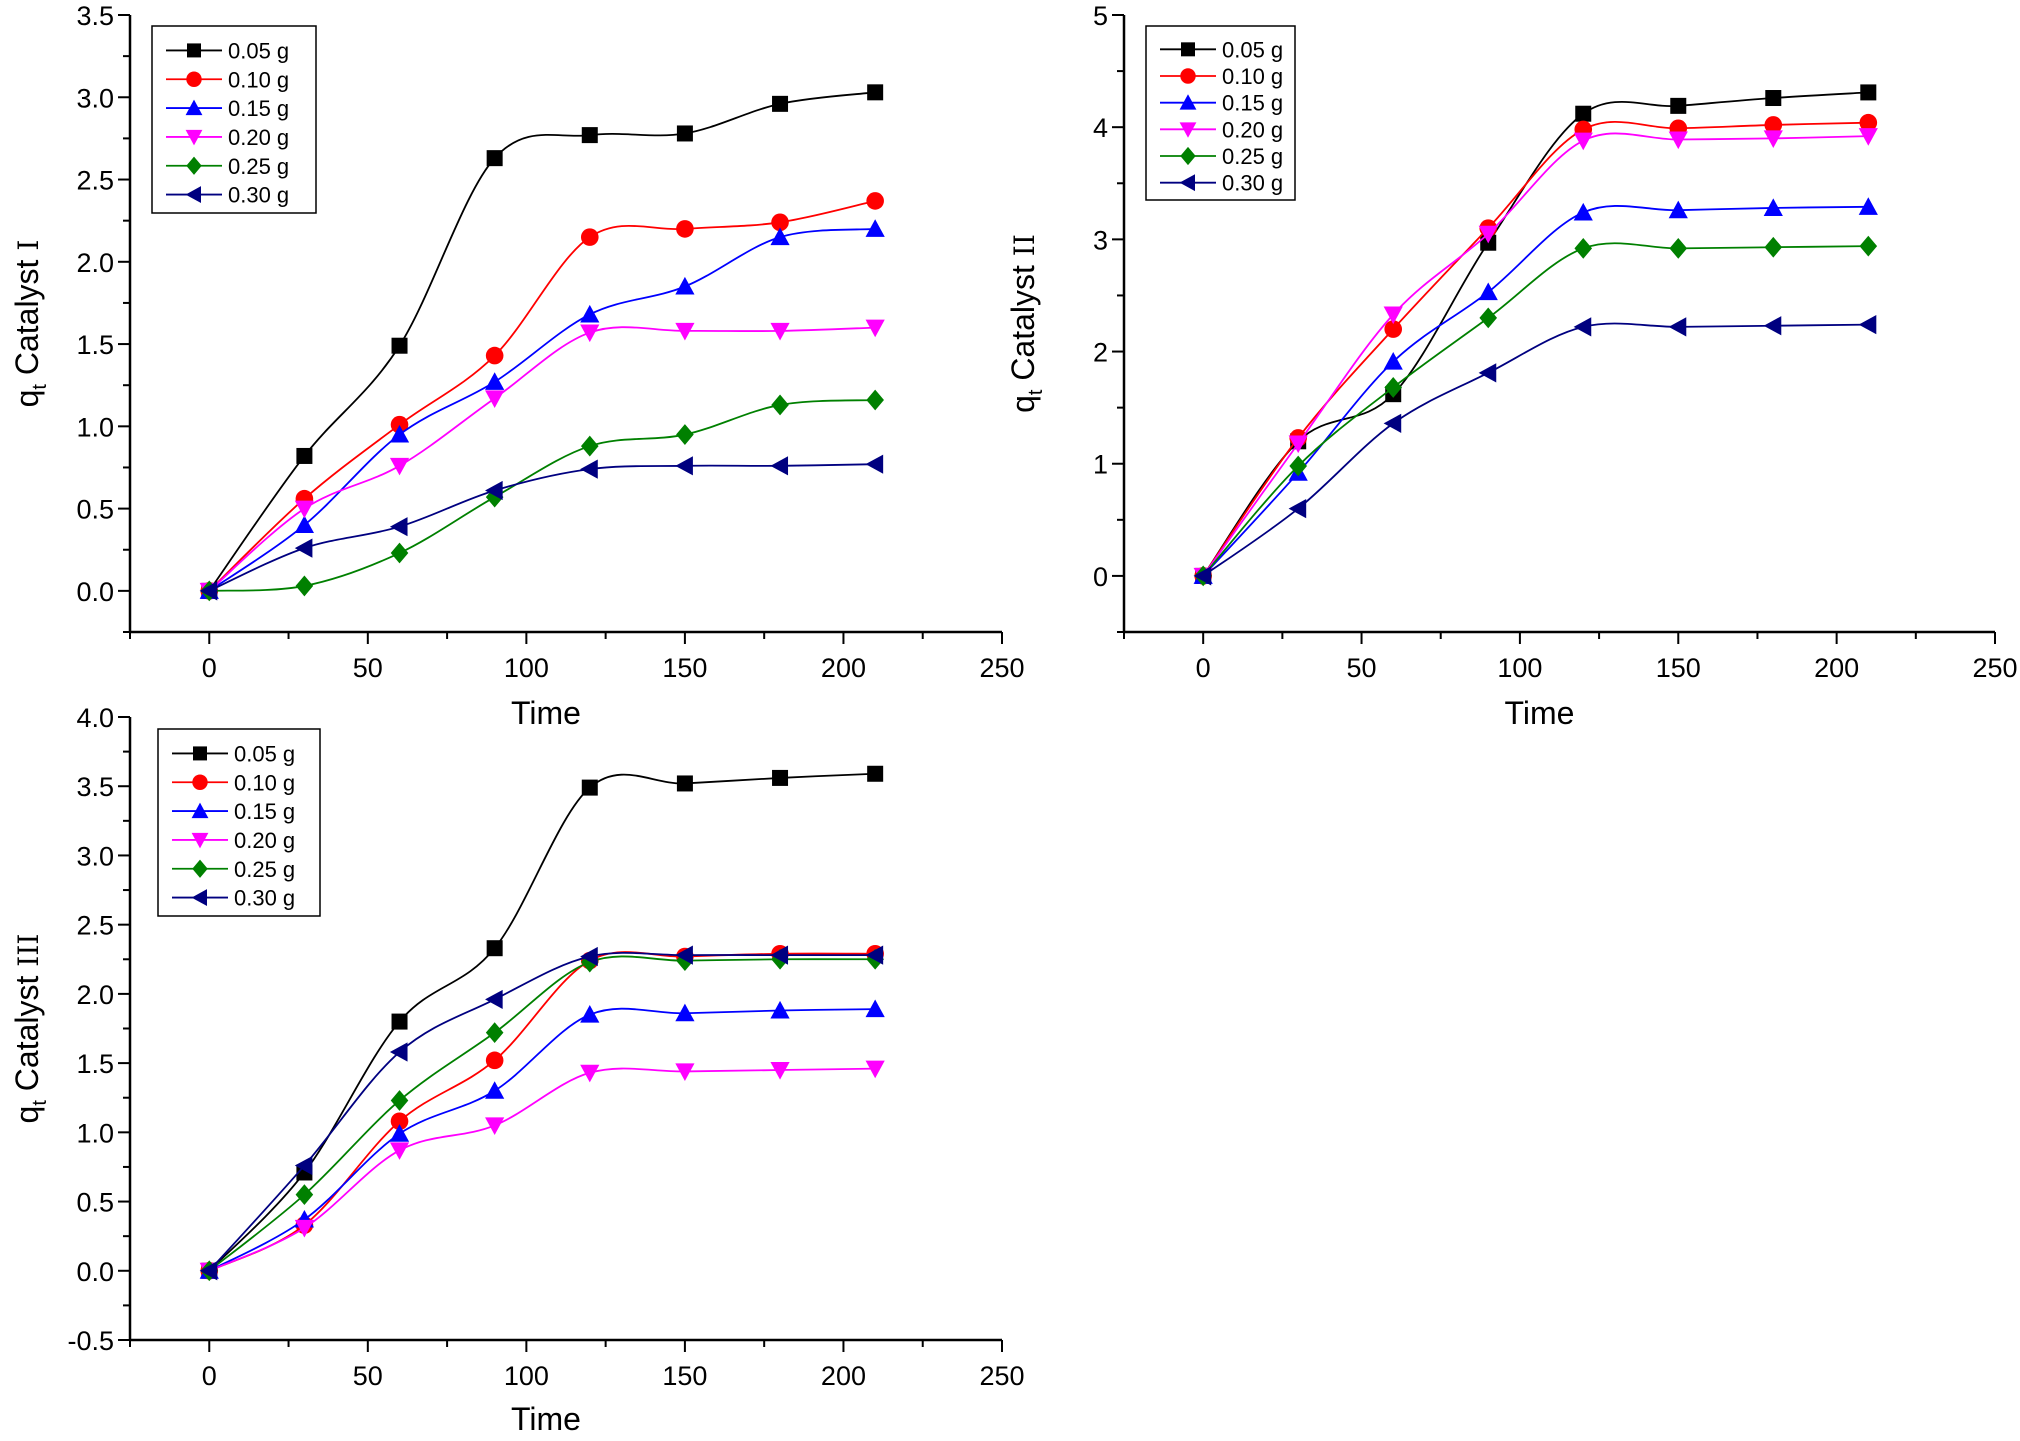 Image resolution: width=2020 pixels, height=1441 pixels. I want to click on series-010g, so click(1536, 349).